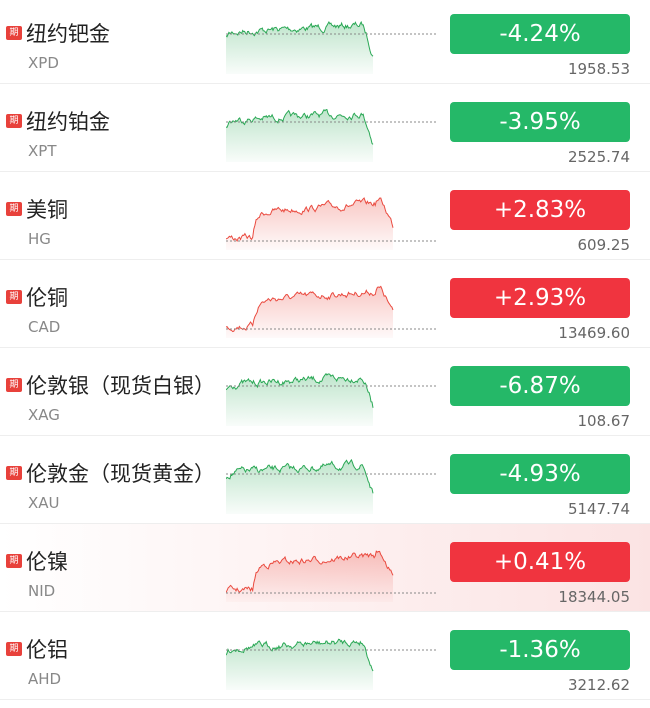  Describe the element at coordinates (42, 151) in the screenshot. I see `commodity-code: XPT` at that location.